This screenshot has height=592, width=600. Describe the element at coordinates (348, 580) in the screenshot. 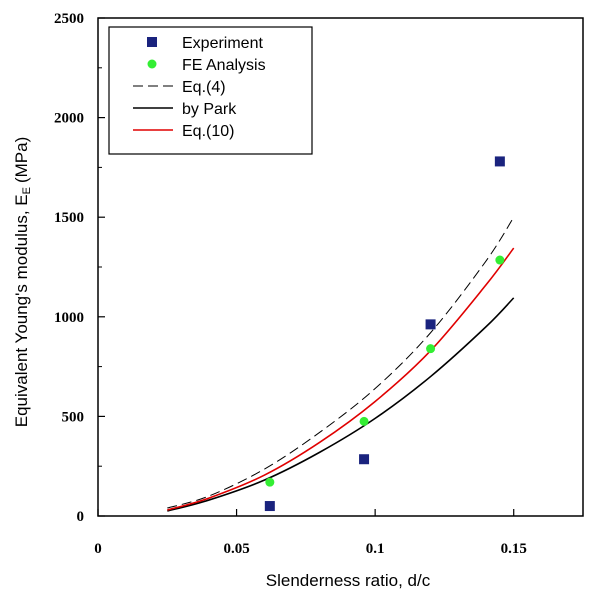

I see `x-axis-title: Slenderness ratio, d/c` at that location.